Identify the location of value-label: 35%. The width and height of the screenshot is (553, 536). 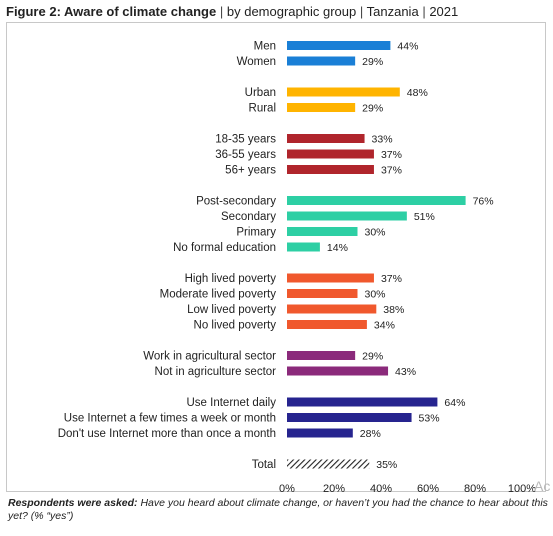
(386, 465).